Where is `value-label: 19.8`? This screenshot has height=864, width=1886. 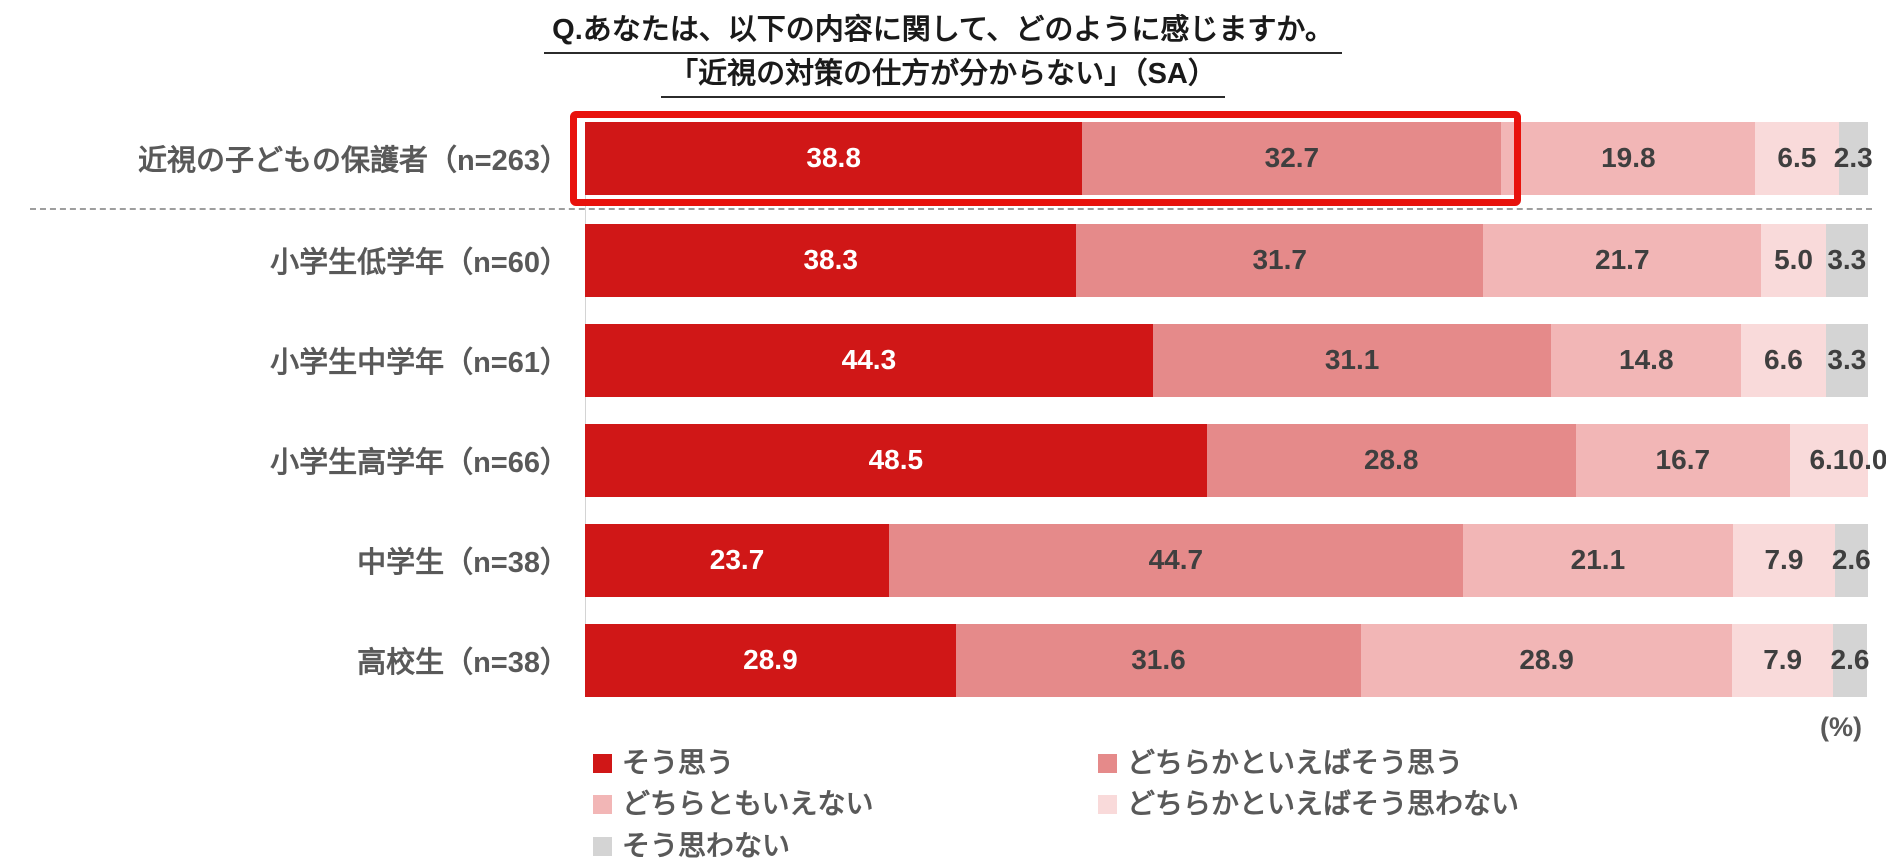 value-label: 19.8 is located at coordinates (1628, 158).